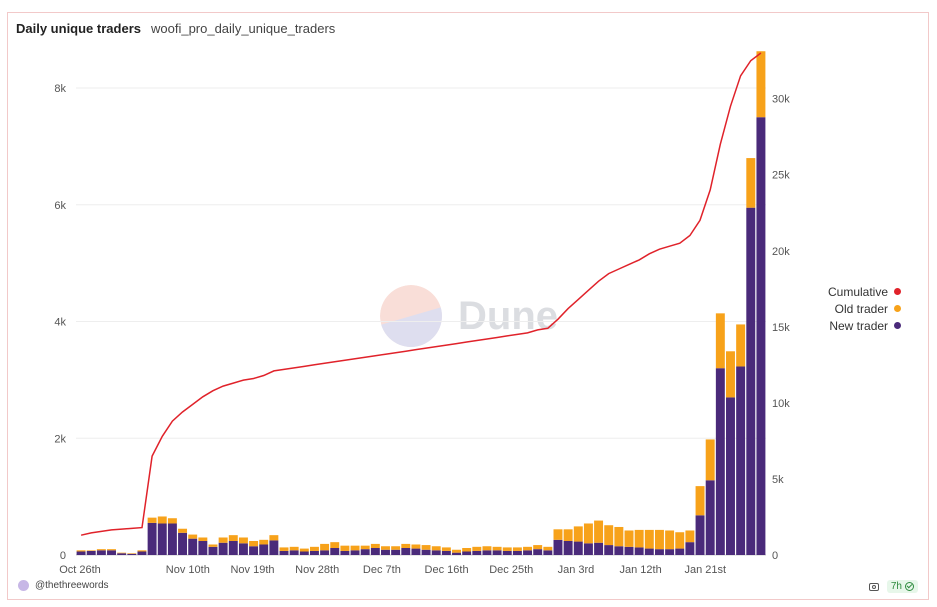 The width and height of the screenshot is (937, 607). I want to click on legend-label-new-trader: New trader, so click(859, 325).